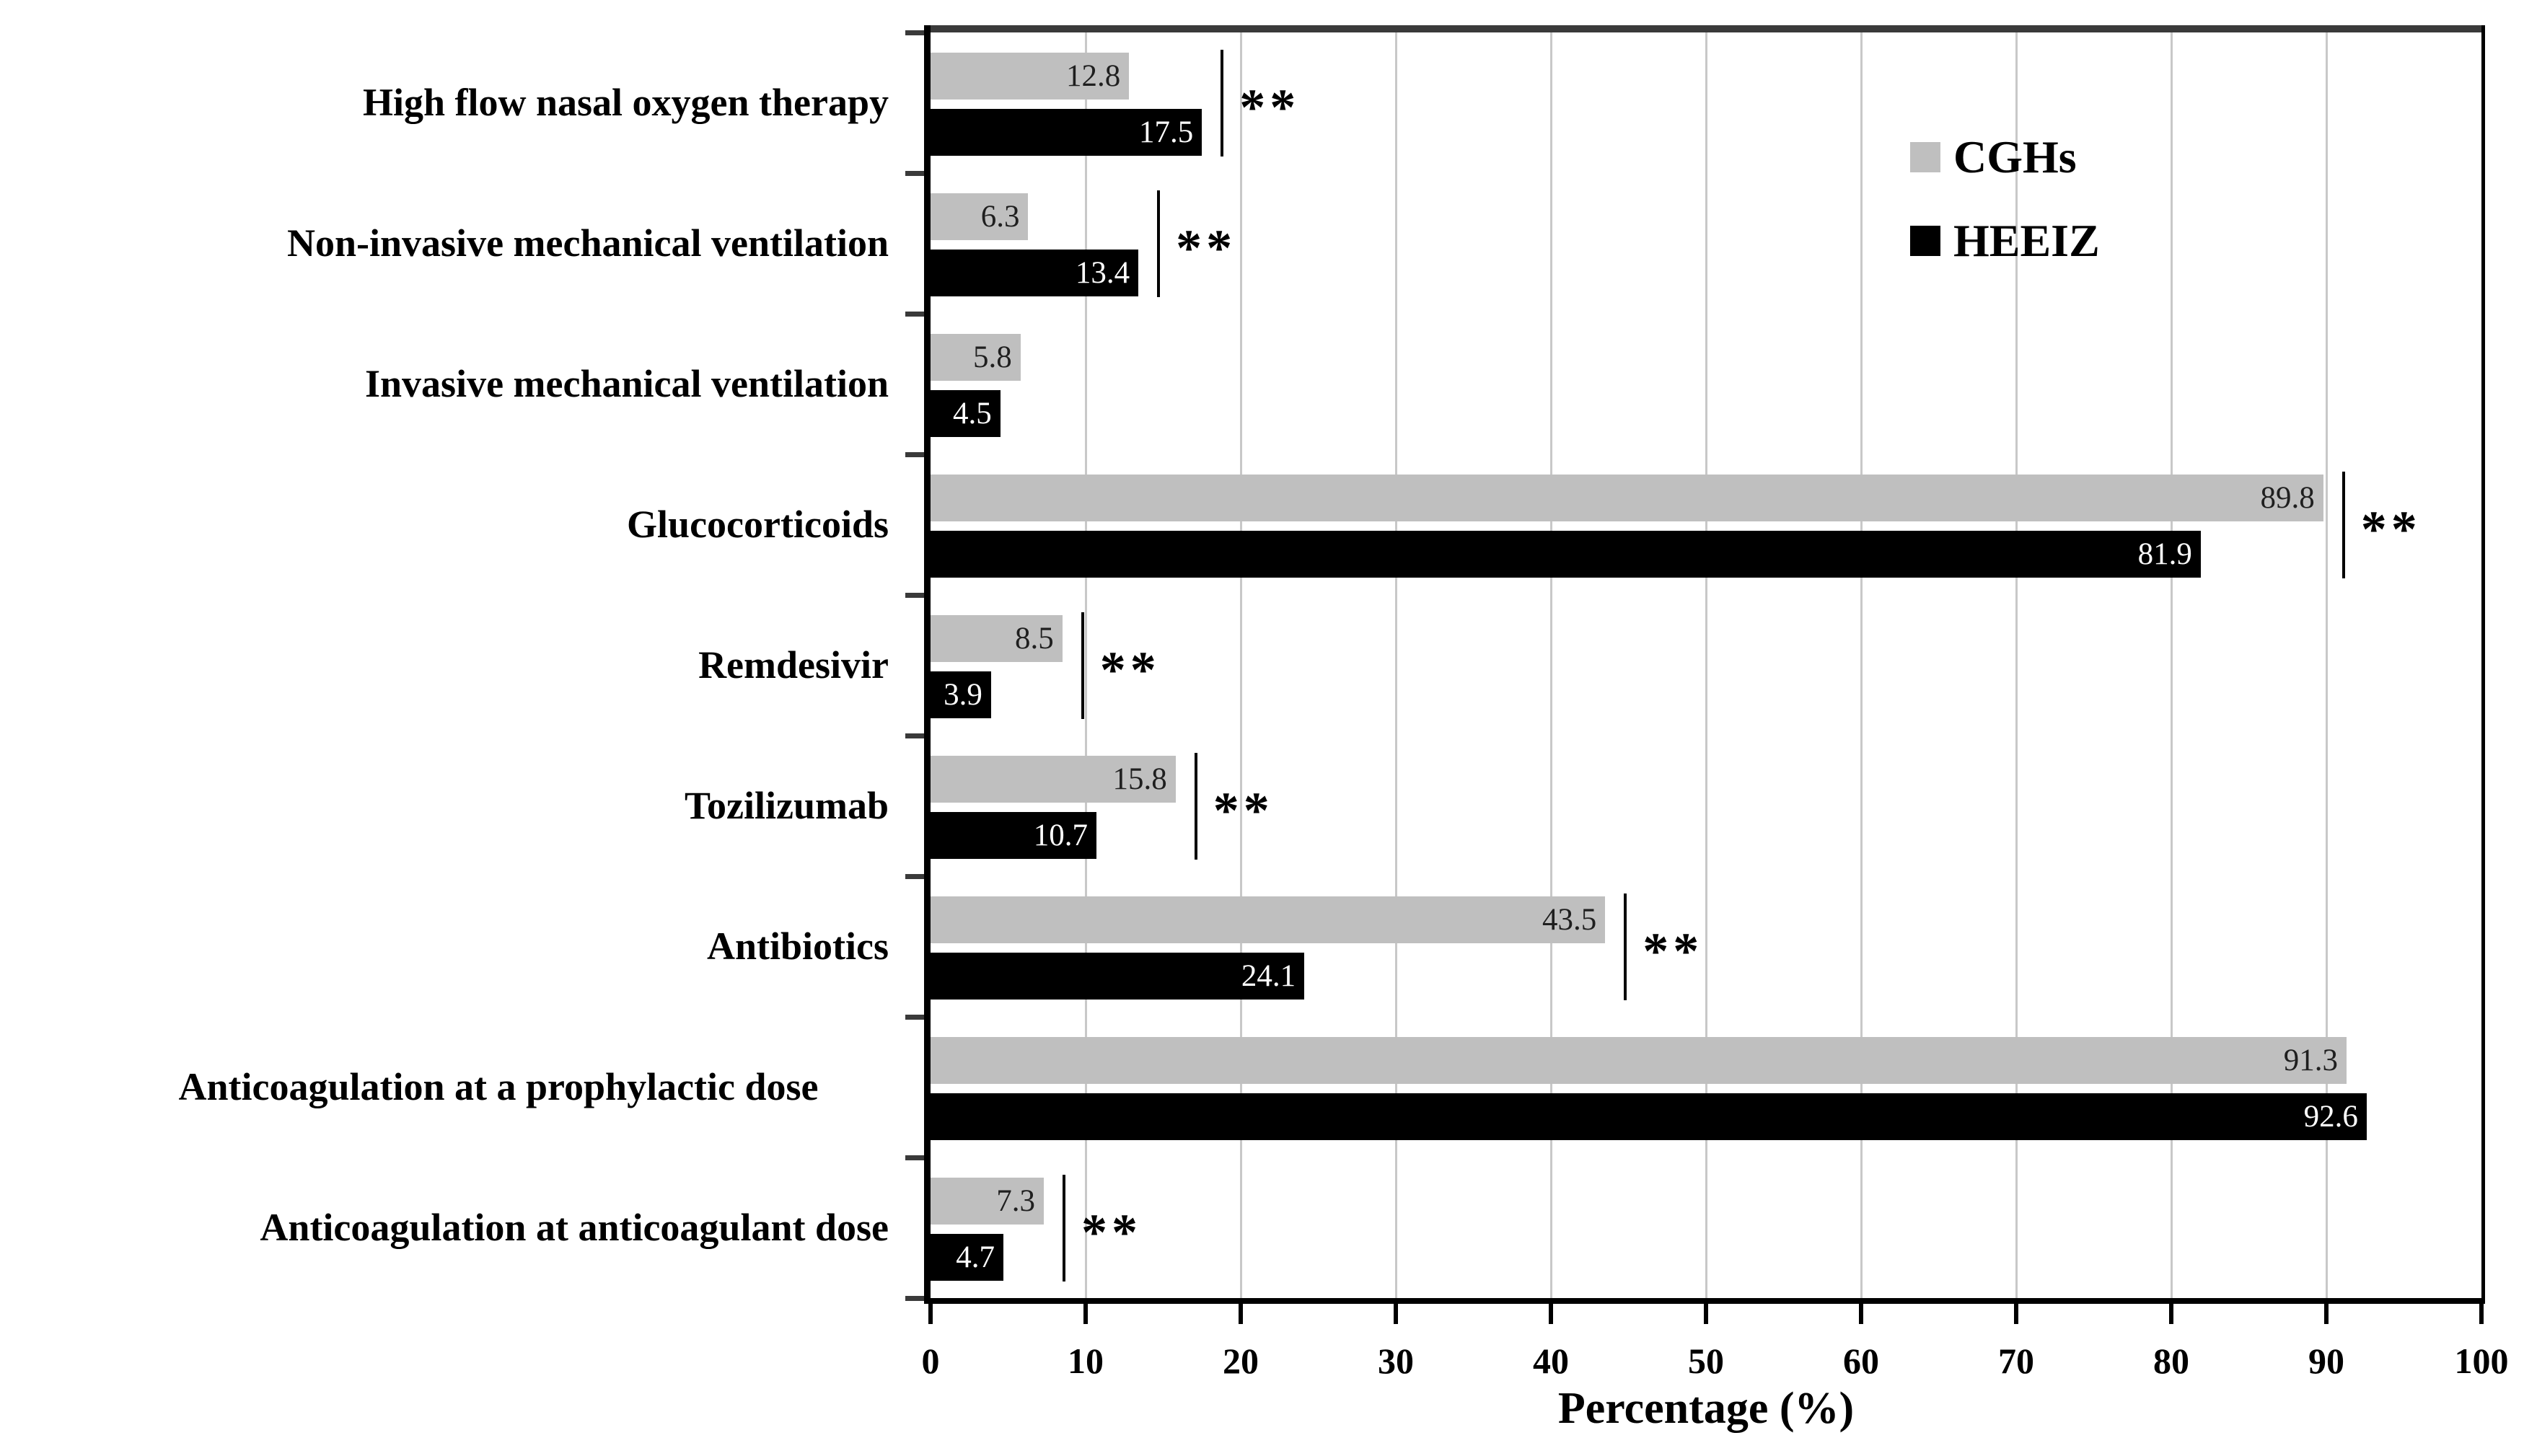 The height and width of the screenshot is (1456, 2524). What do you see at coordinates (1569, 920) in the screenshot?
I see `bar-value-label: 43.5` at bounding box center [1569, 920].